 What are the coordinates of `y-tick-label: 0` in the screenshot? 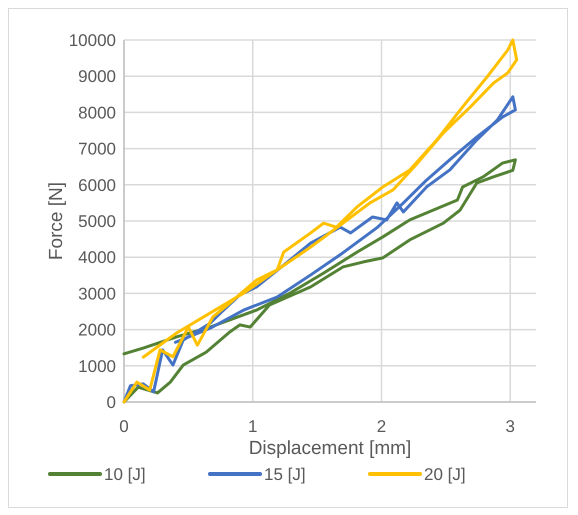 It's located at (111, 402).